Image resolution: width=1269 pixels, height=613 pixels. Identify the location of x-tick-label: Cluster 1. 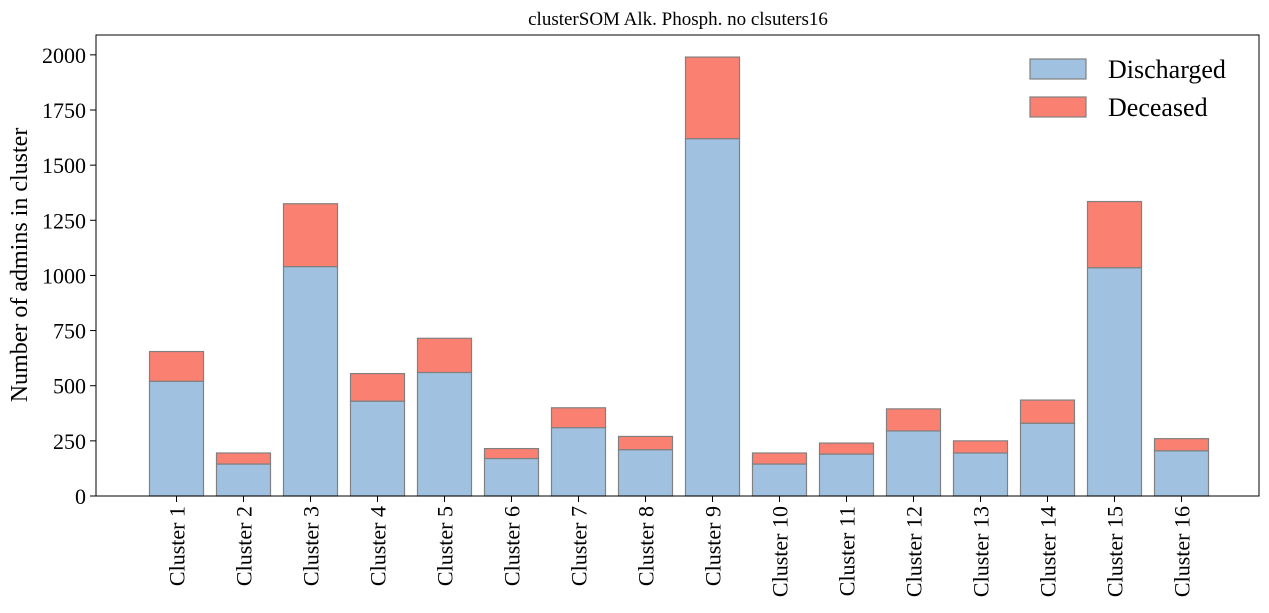
(177, 546).